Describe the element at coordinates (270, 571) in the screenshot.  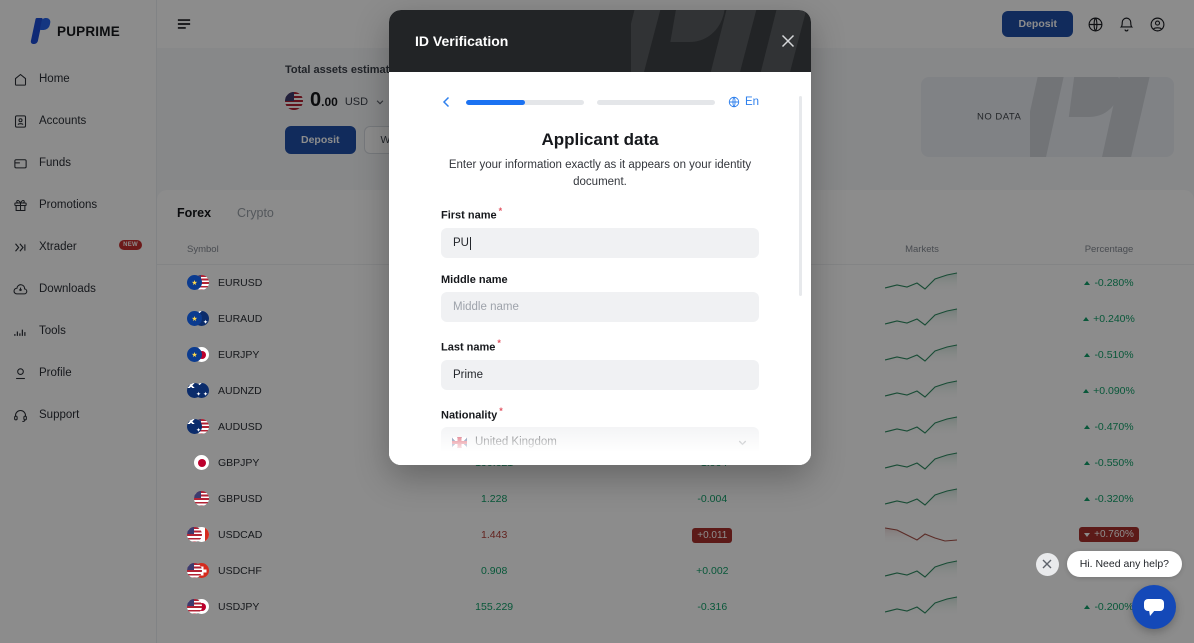
I see `cell-symbol: USDCHF` at that location.